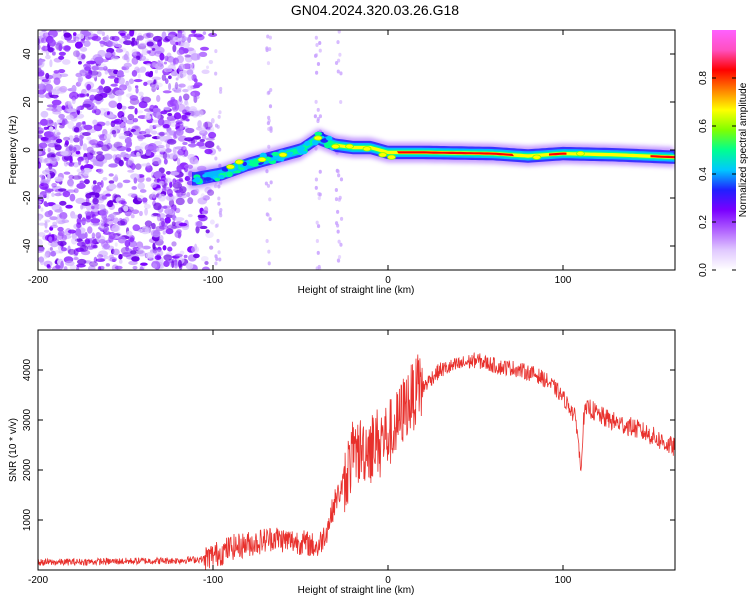  Describe the element at coordinates (703, 270) in the screenshot. I see `colorbar-tick-label: 0.0` at that location.